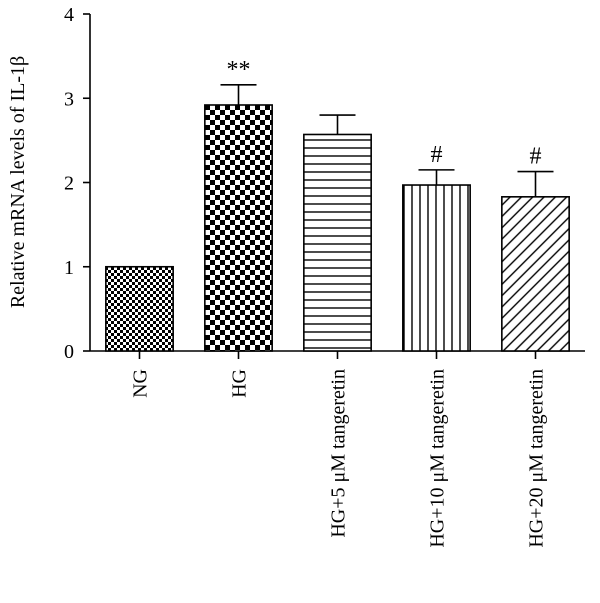  Describe the element at coordinates (339, 453) in the screenshot. I see `x-tick-label: HG+5 μM tangeretin` at that location.